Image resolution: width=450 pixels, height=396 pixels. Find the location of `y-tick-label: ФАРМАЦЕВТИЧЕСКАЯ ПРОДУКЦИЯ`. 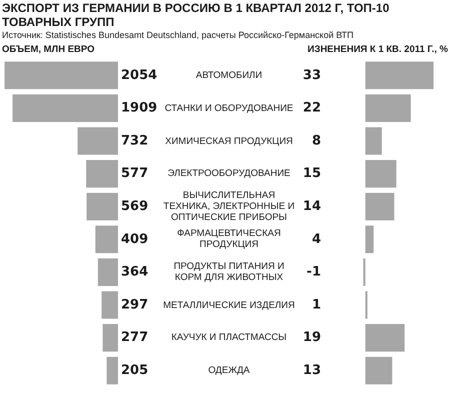

y-tick-label: ФАРМАЦЕВТИЧЕСКАЯ ПРОДУКЦИЯ is located at coordinates (229, 239).